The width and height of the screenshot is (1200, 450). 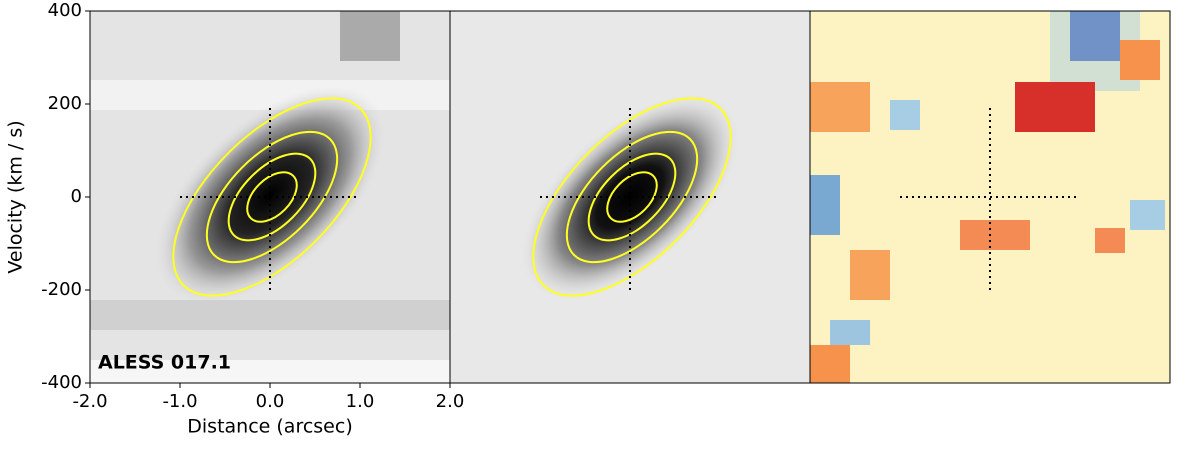 What do you see at coordinates (16, 196) in the screenshot?
I see `y-axis-label: Velocity (km / s)` at bounding box center [16, 196].